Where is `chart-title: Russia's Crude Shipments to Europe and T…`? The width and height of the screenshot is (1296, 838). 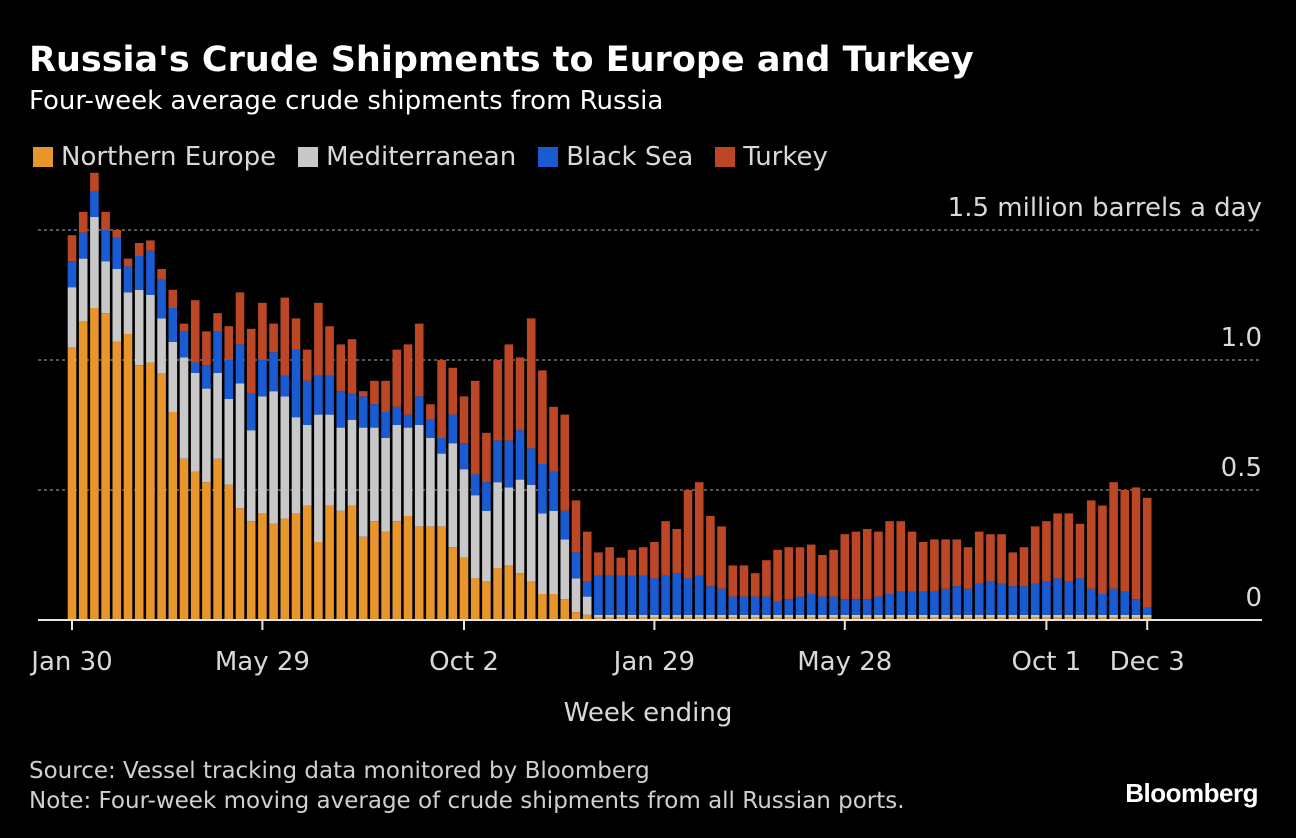
chart-title: Russia's Crude Shipments to Europe and T… is located at coordinates (501, 60).